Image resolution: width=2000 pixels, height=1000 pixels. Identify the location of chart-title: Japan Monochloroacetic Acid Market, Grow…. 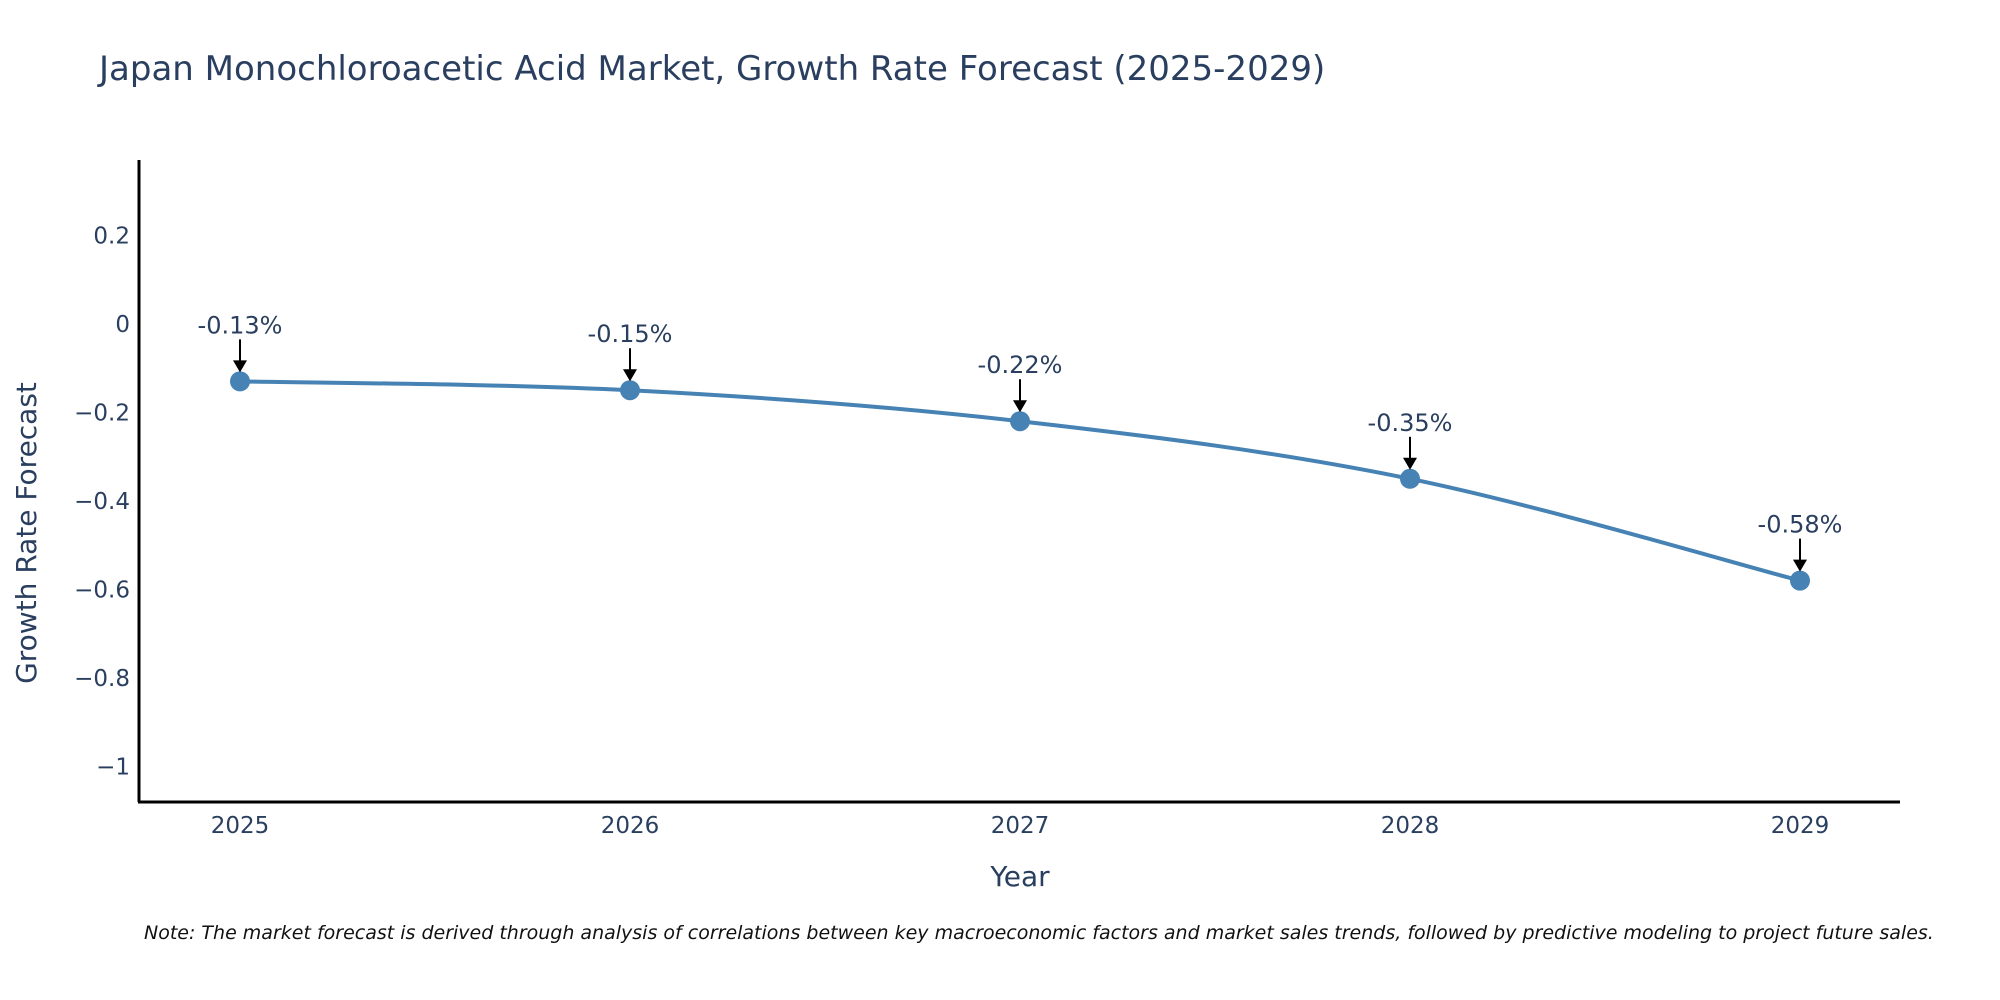
(711, 69).